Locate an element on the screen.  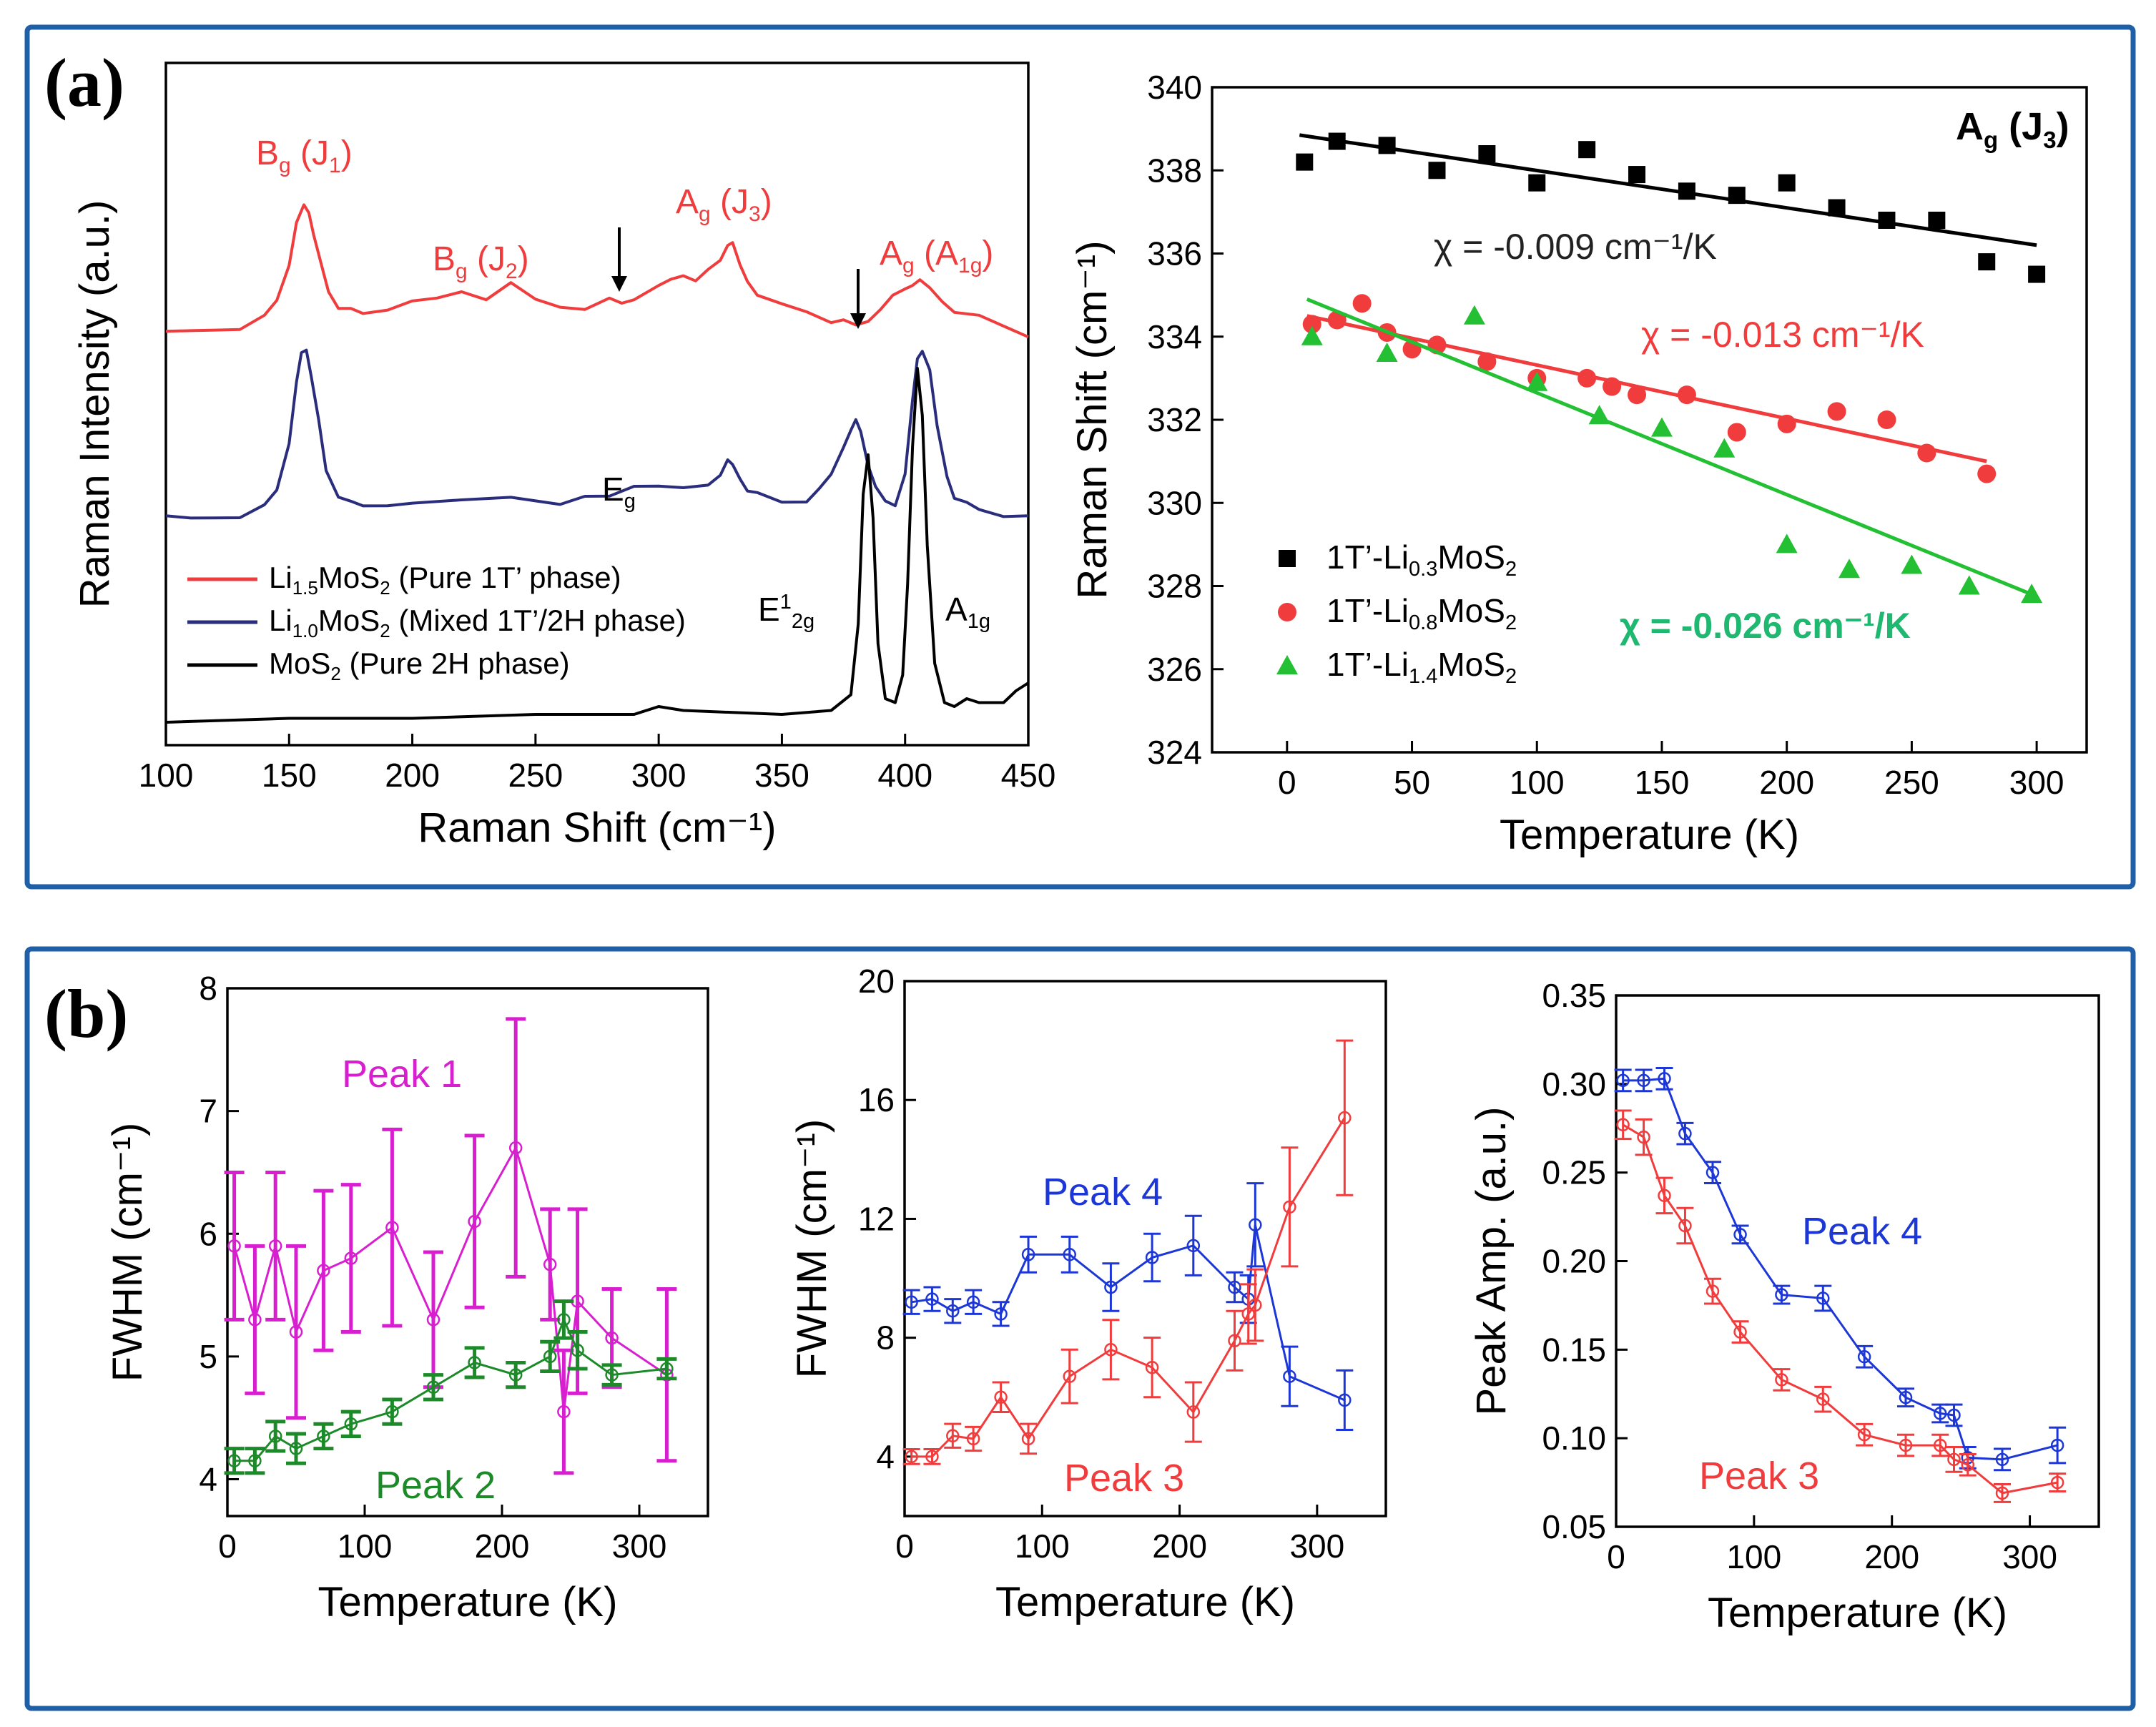
annotation-a1g-part: A is located at coordinates (956, 609).